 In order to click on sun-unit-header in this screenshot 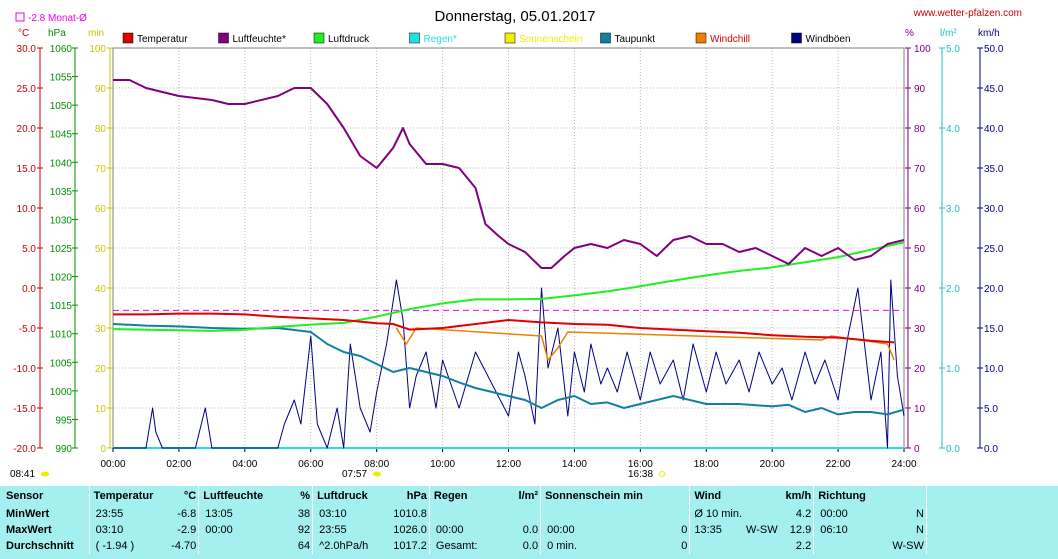, I will do `click(667, 496)`.